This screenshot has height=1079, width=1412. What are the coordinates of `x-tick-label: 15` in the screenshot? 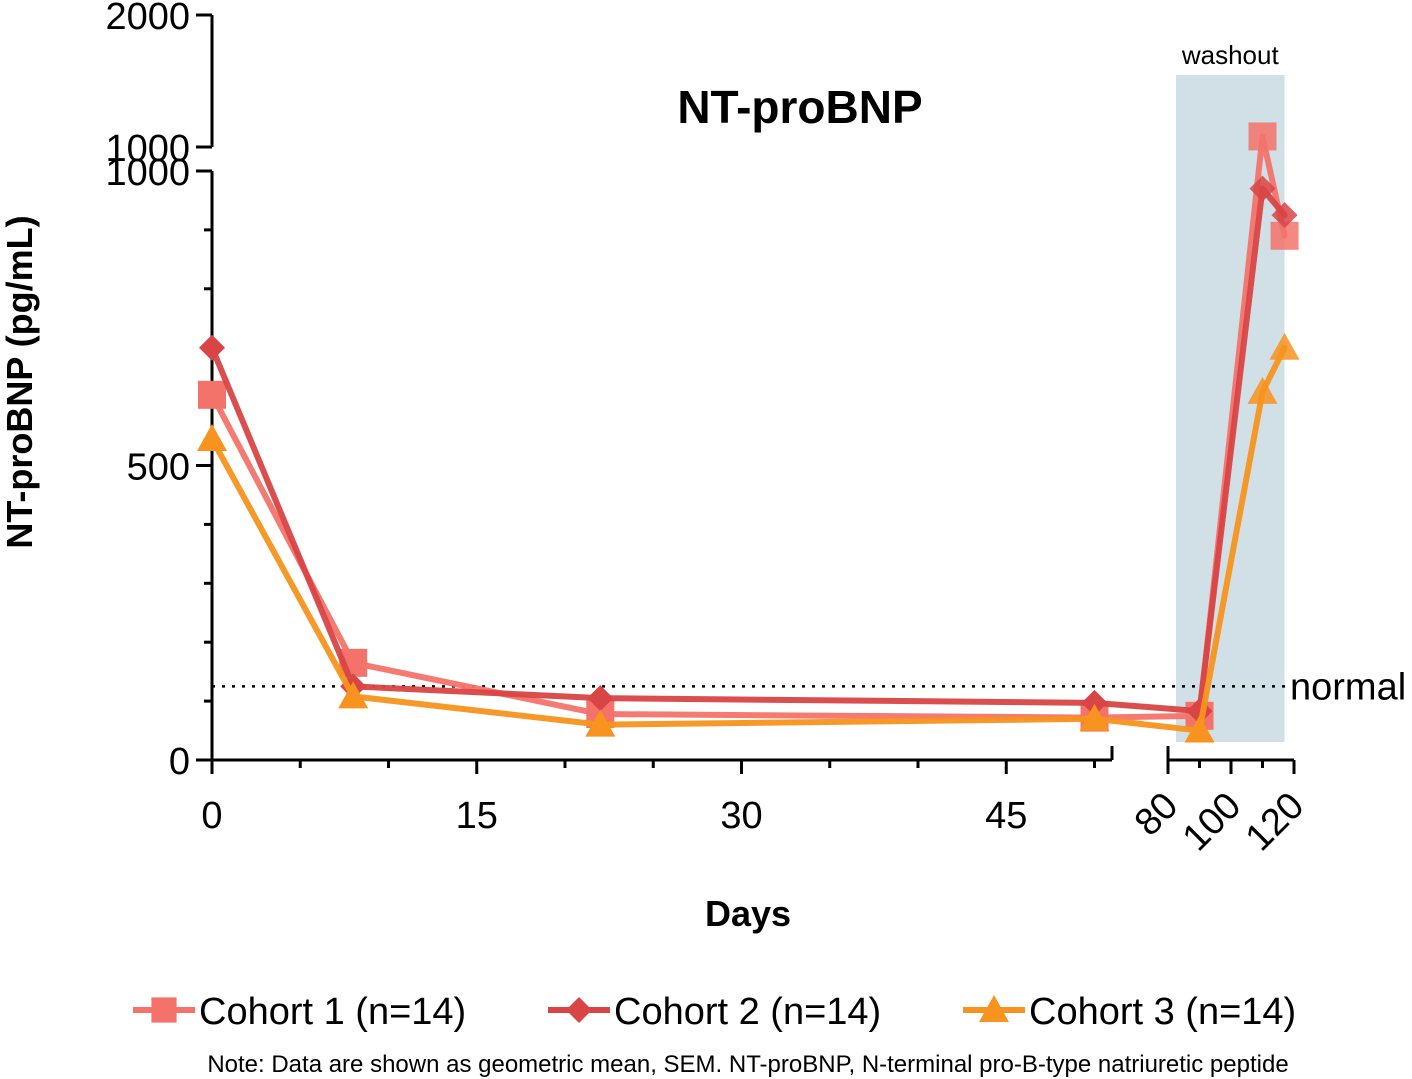 It's located at (477, 816).